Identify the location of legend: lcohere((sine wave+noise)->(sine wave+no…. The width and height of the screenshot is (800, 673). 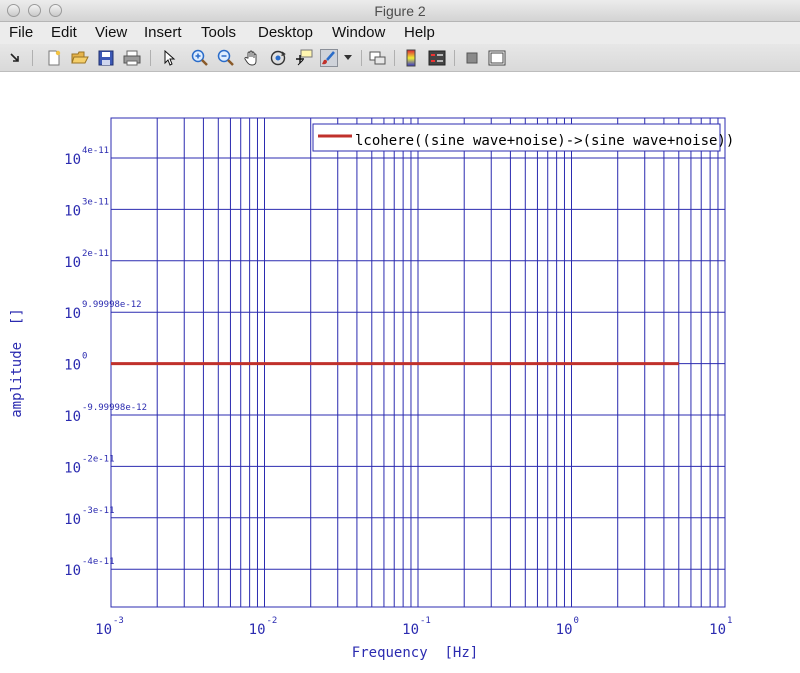
(523, 137).